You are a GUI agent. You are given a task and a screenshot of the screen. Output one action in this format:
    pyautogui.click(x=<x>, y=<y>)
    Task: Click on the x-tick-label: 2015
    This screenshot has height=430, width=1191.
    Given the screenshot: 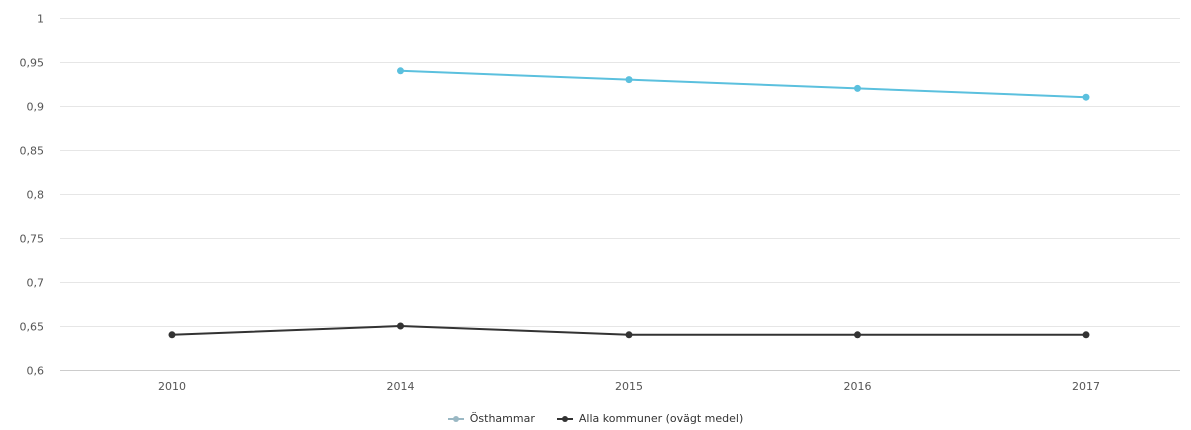 What is the action you would take?
    pyautogui.click(x=629, y=386)
    